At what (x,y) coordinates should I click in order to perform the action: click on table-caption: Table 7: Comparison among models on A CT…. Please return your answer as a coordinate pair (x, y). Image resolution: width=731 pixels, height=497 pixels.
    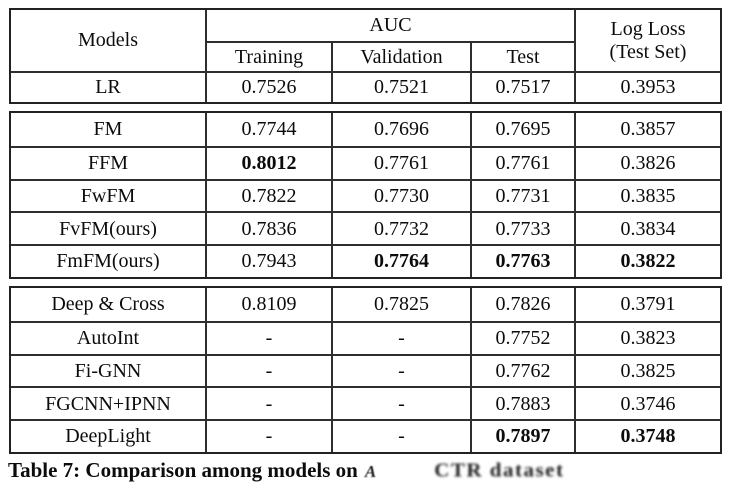
    Looking at the image, I should click on (365, 470).